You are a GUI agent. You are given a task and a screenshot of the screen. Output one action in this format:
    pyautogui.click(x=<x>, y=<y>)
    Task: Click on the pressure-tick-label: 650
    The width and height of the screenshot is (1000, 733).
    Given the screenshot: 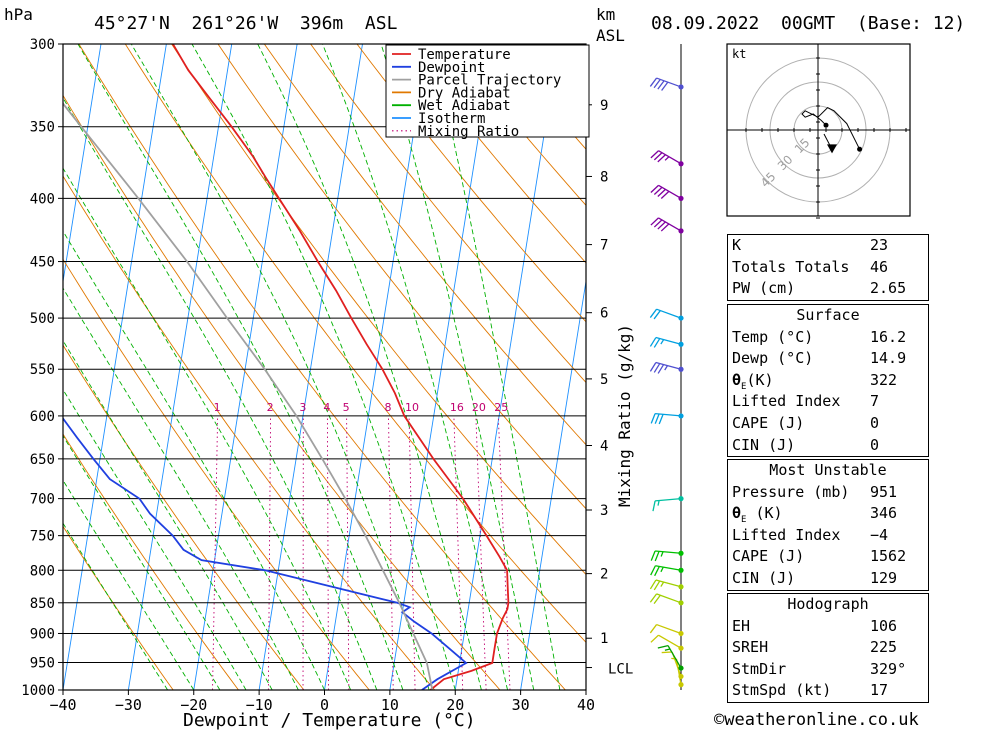 What is the action you would take?
    pyautogui.click(x=42, y=460)
    